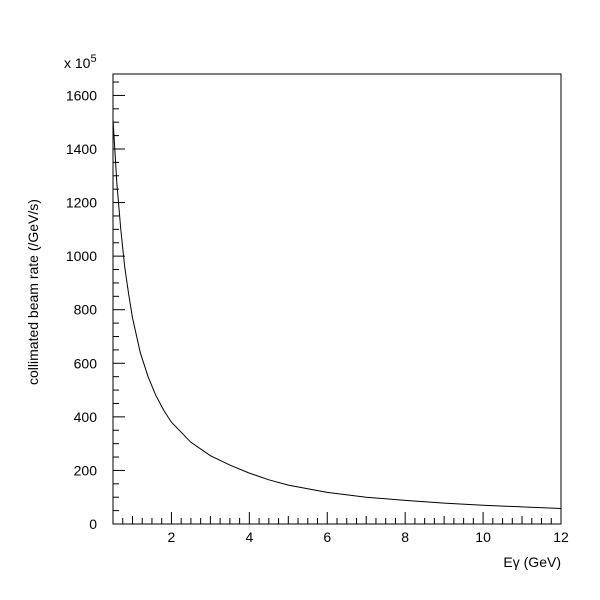  Describe the element at coordinates (405, 537) in the screenshot. I see `x-tick-label: 8` at that location.